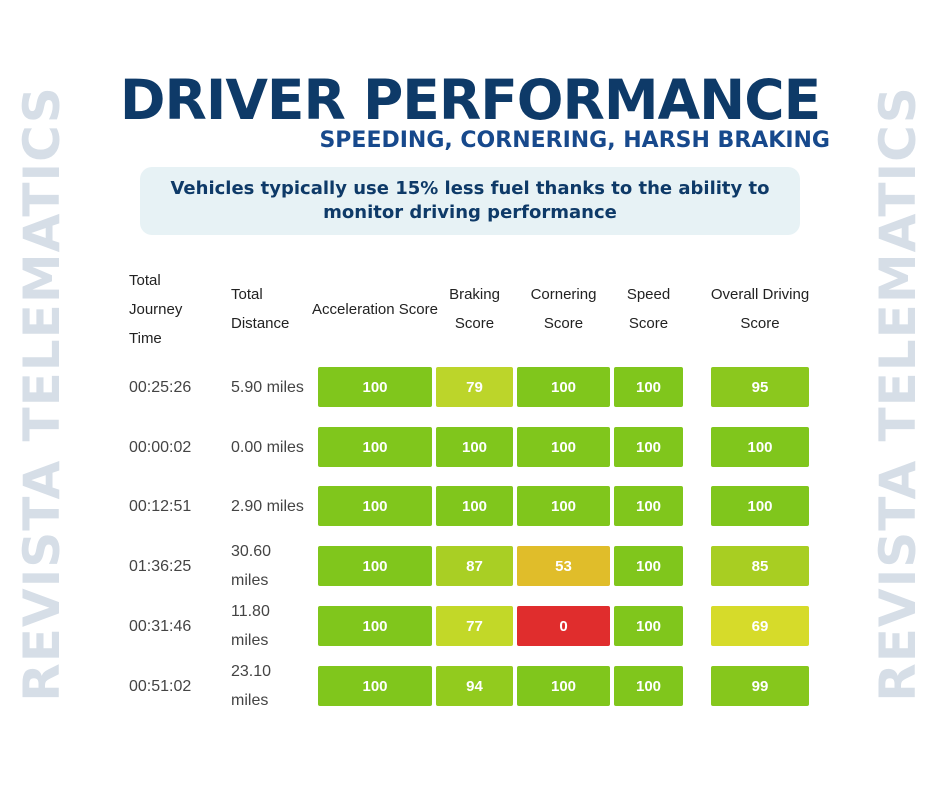 Image resolution: width=940 pixels, height=788 pixels. What do you see at coordinates (474, 566) in the screenshot?
I see `score-cell: 87` at bounding box center [474, 566].